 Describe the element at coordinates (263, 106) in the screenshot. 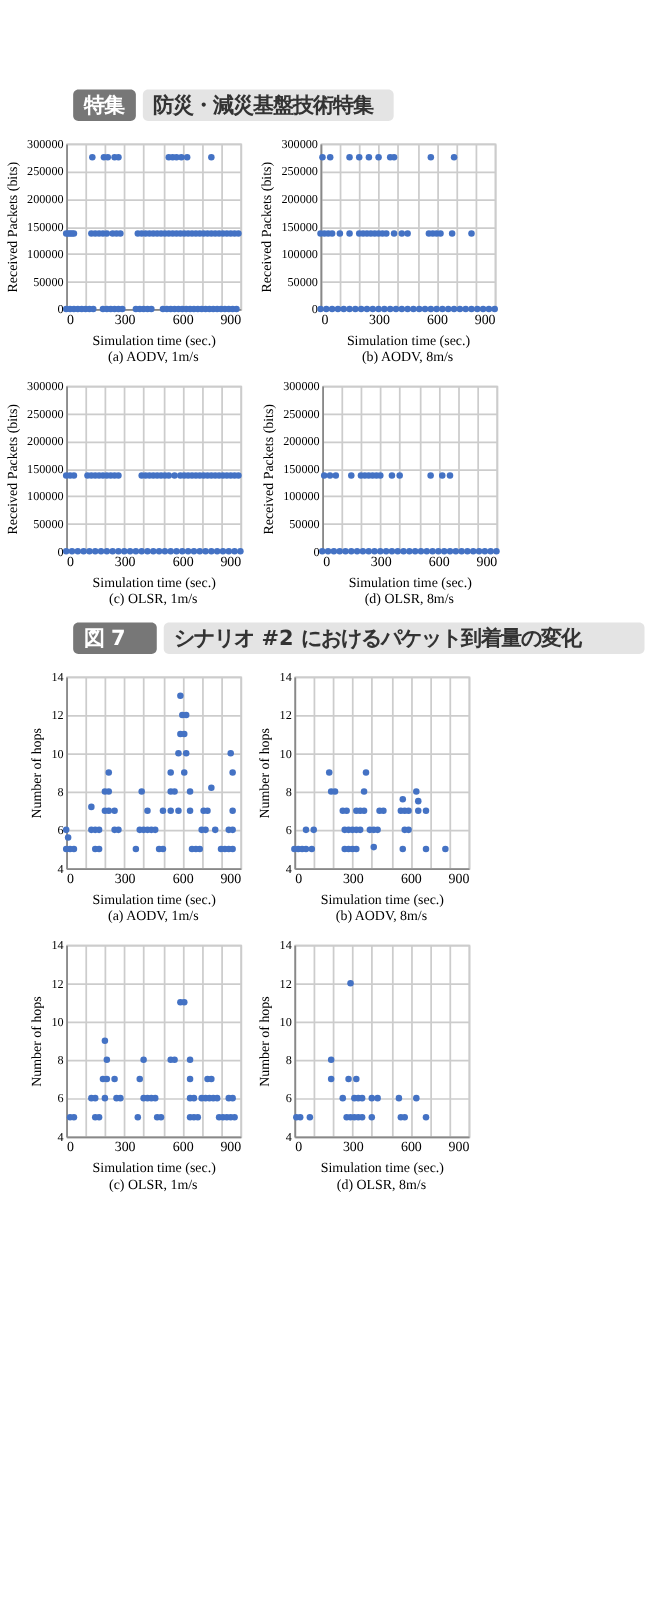

I see `text: 防災・減災基盤技術特集` at that location.